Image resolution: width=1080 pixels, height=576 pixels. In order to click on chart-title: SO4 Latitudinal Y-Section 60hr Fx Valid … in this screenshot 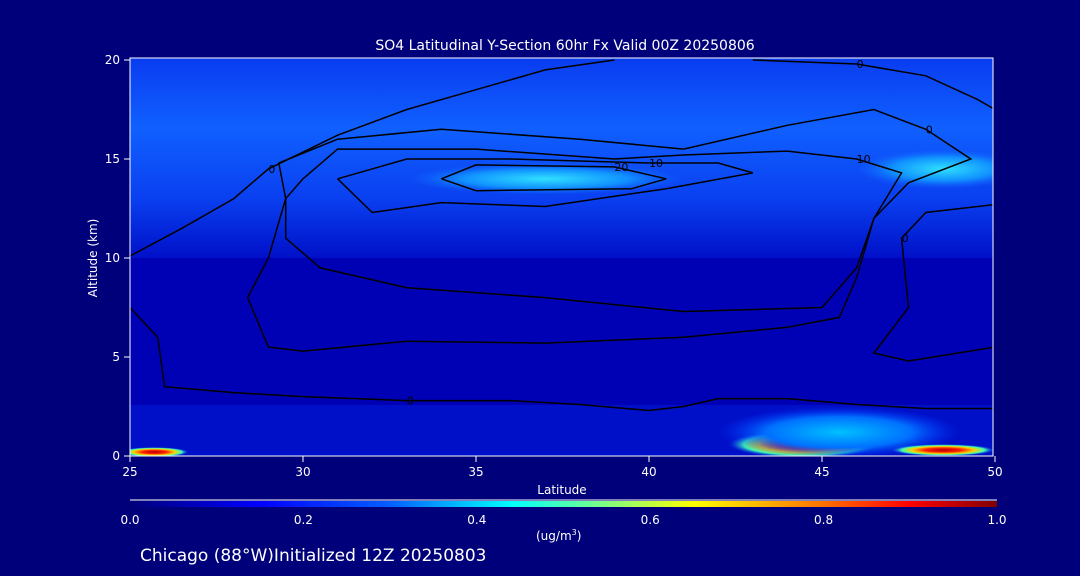, I will do `click(564, 46)`.